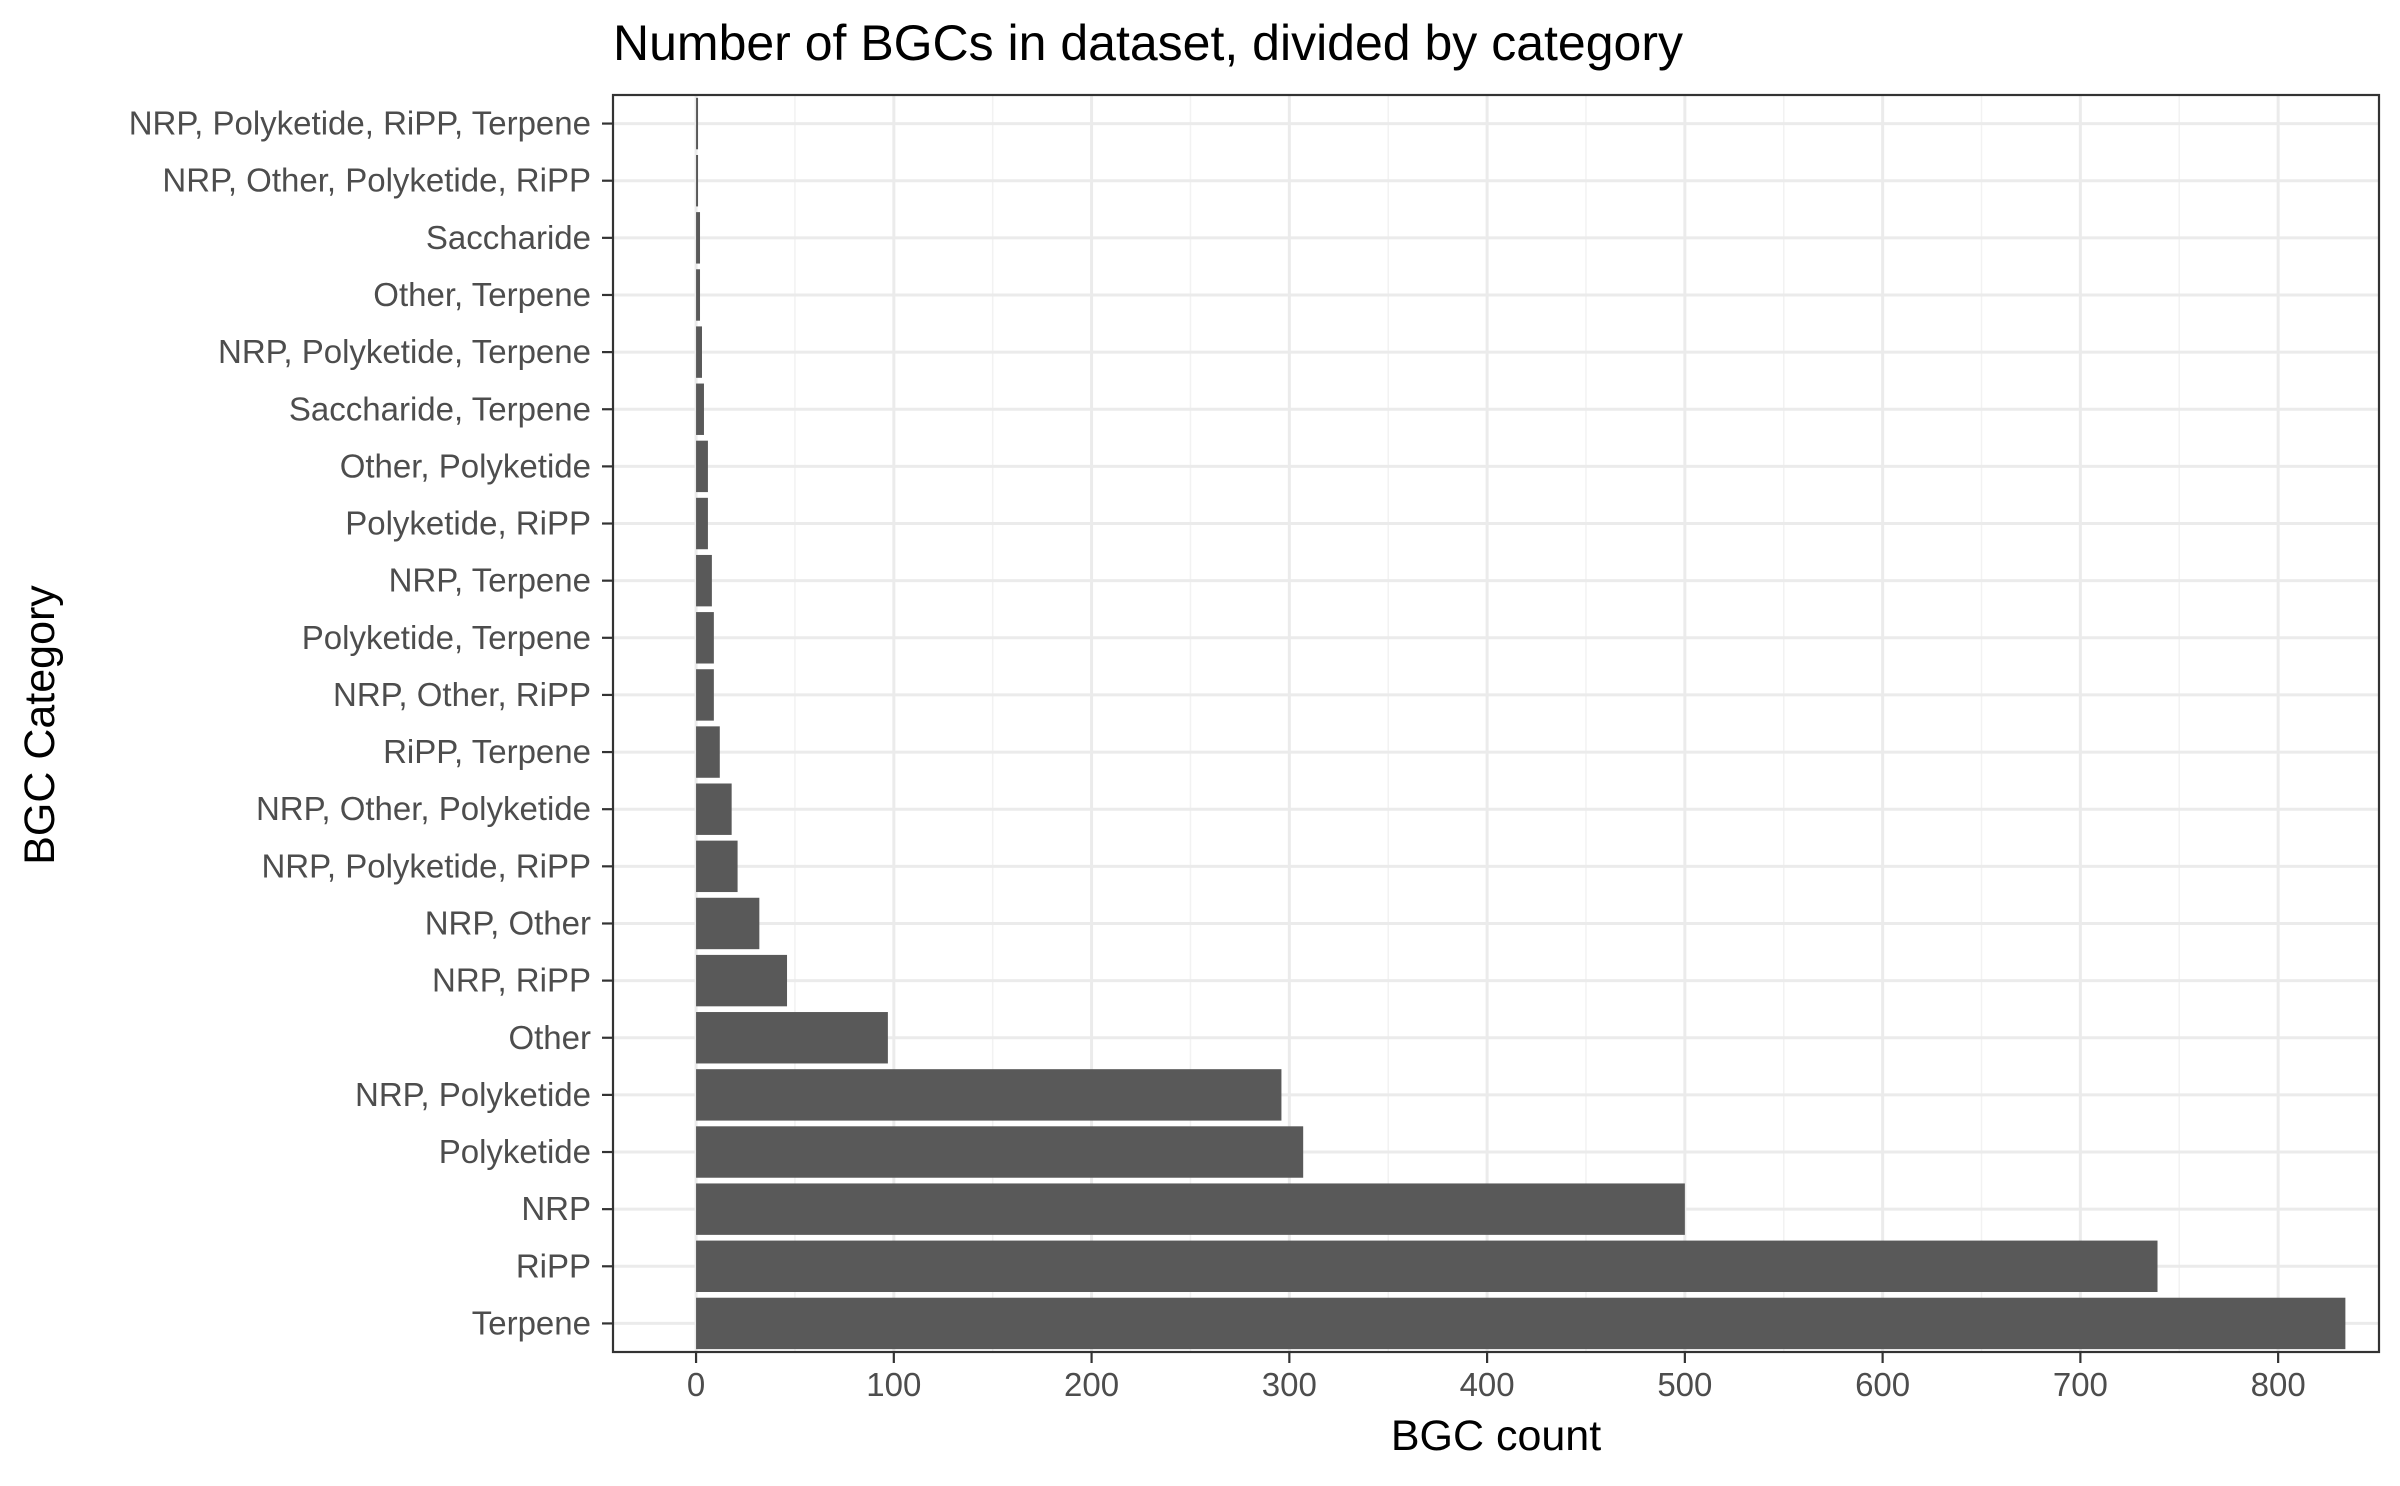 This screenshot has height=1486, width=2400. What do you see at coordinates (1487, 1384) in the screenshot?
I see `x-tick-label: 400` at bounding box center [1487, 1384].